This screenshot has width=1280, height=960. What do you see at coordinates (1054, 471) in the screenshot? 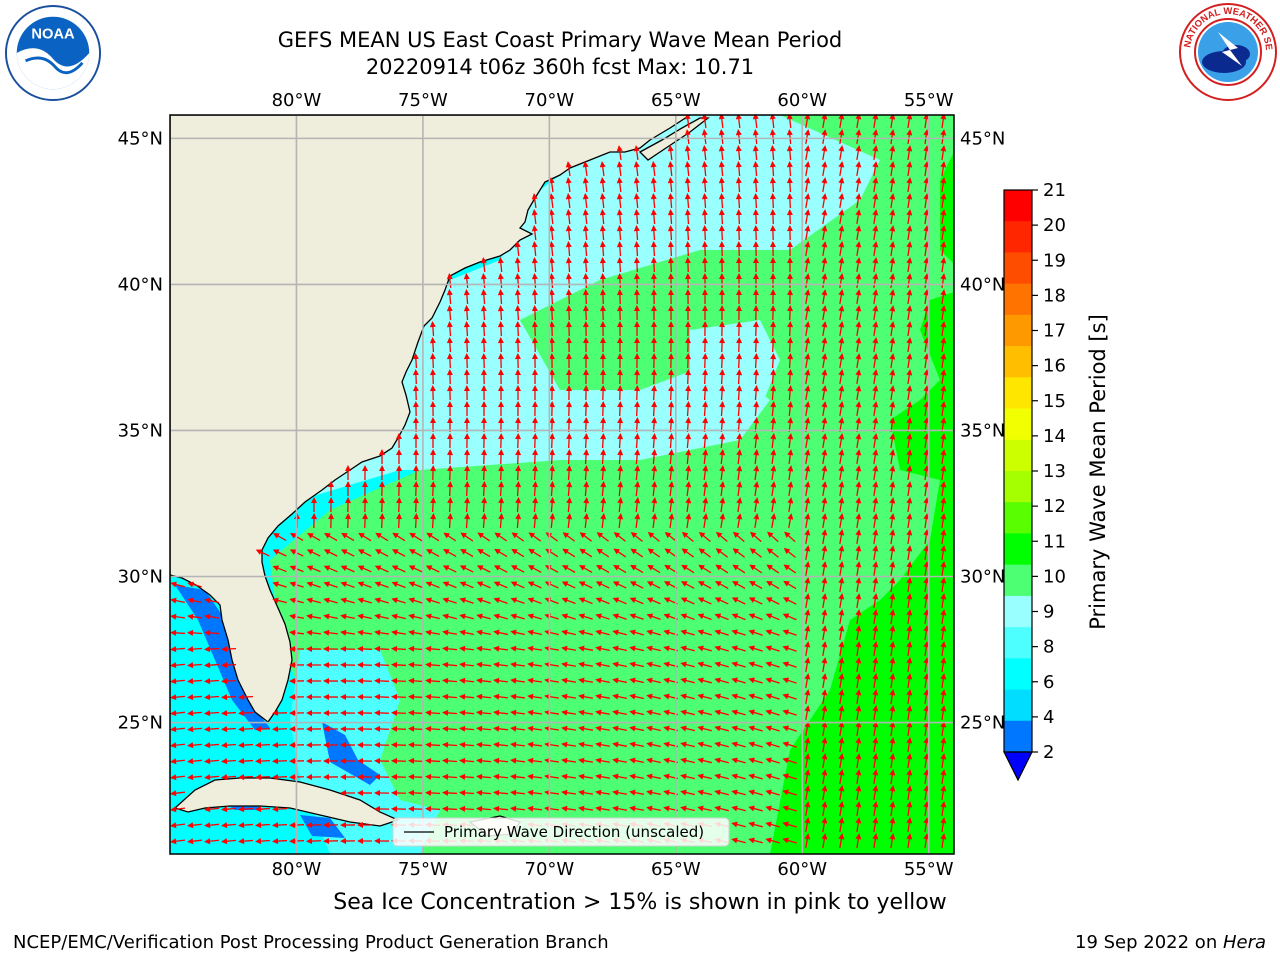
I see `colorbar-tick-label: 13` at bounding box center [1054, 471].